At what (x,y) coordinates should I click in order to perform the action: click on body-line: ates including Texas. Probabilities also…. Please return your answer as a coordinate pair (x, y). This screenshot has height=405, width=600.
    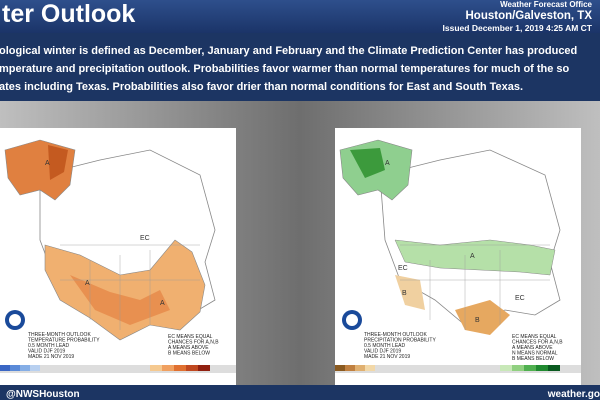
    Looking at the image, I should click on (261, 87).